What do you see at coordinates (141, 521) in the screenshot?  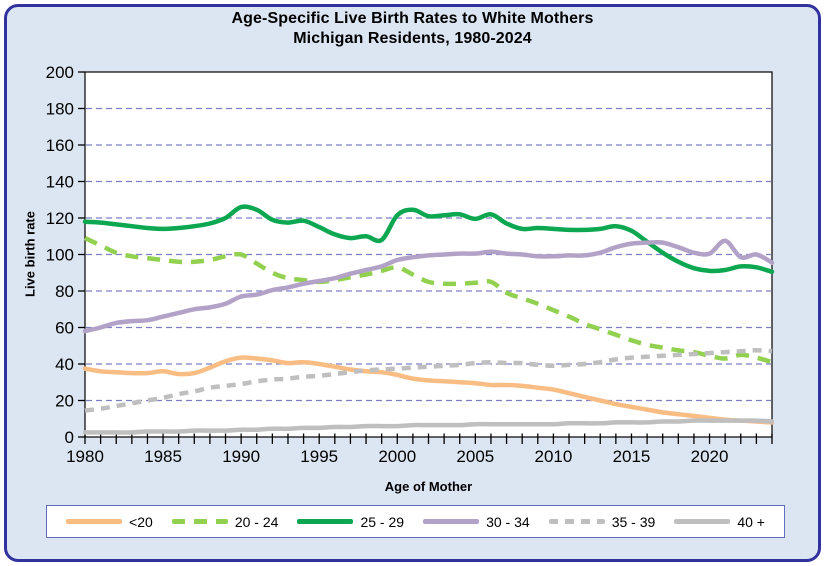 I see `legend-label-under20: <20` at bounding box center [141, 521].